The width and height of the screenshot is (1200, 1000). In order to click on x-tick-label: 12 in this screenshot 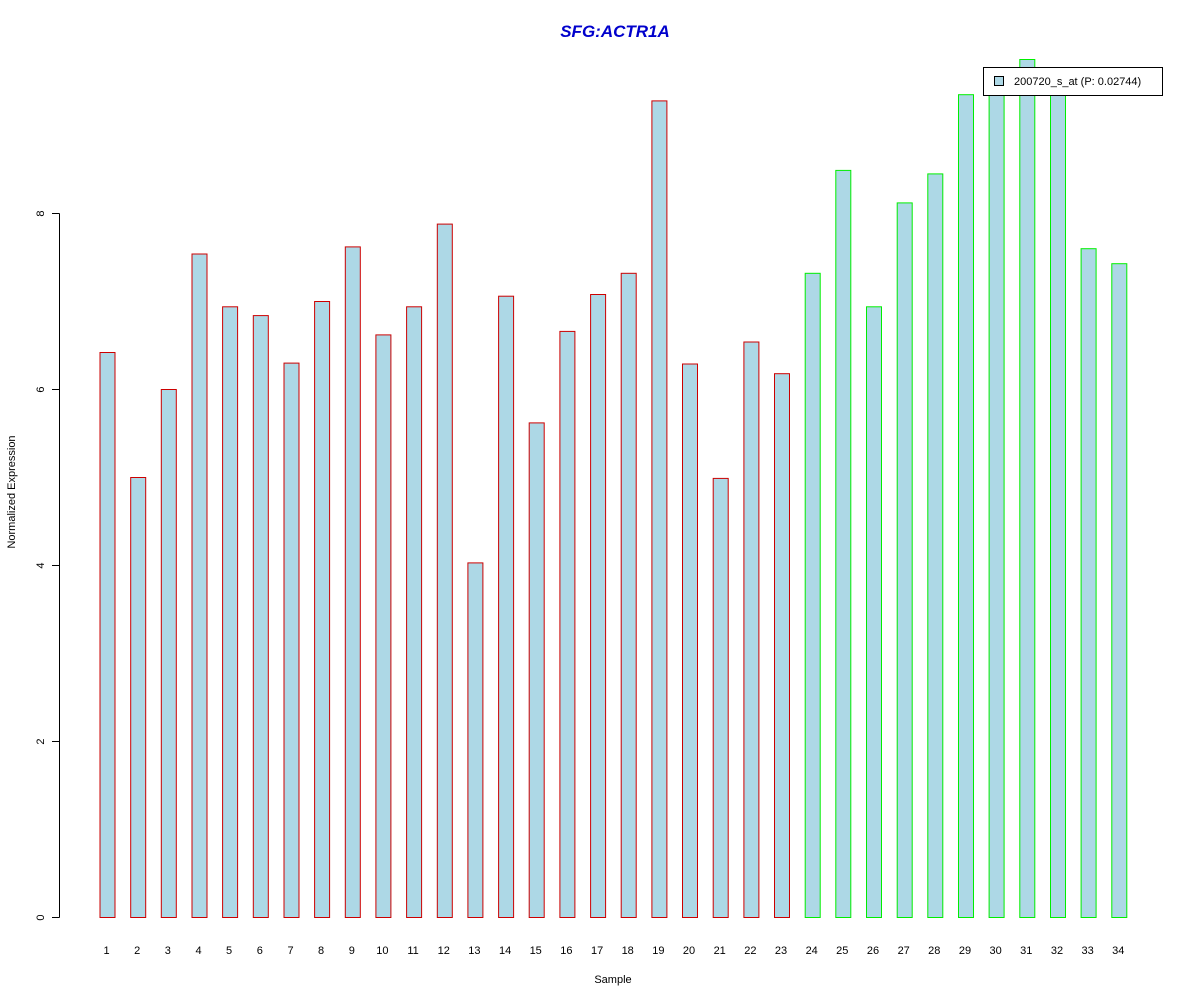, I will do `click(444, 951)`.